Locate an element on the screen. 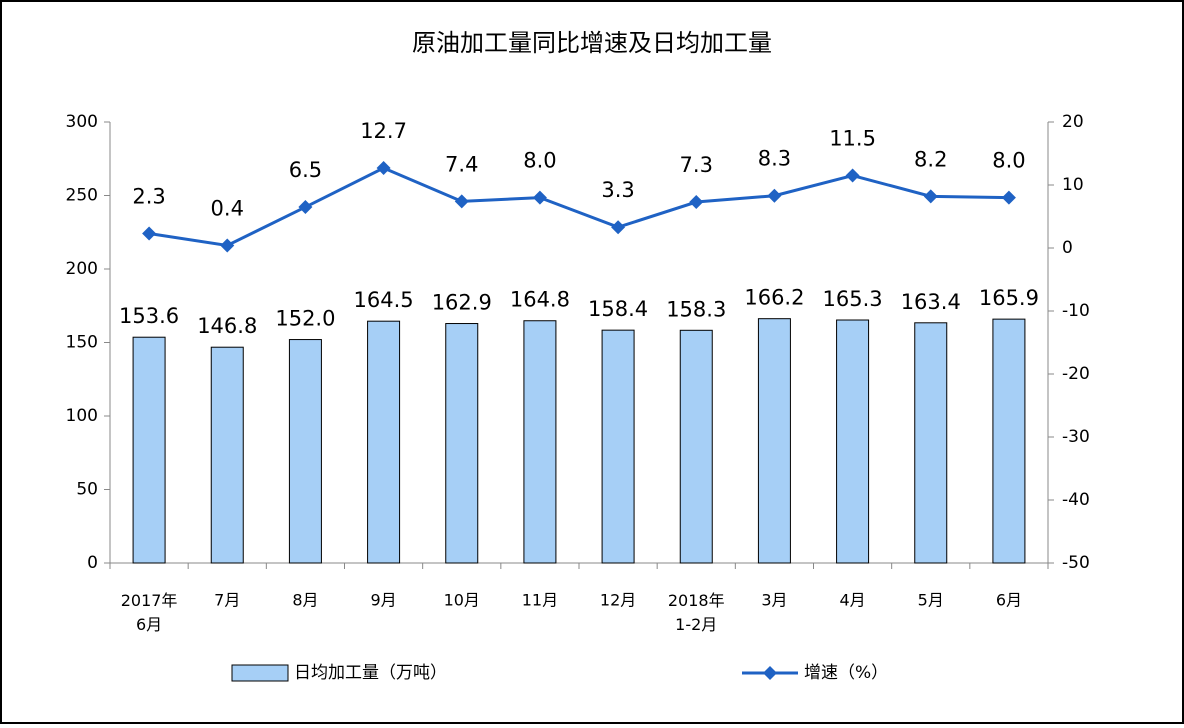 Image resolution: width=1184 pixels, height=728 pixels. y-tick-label: 200 is located at coordinates (82, 269).